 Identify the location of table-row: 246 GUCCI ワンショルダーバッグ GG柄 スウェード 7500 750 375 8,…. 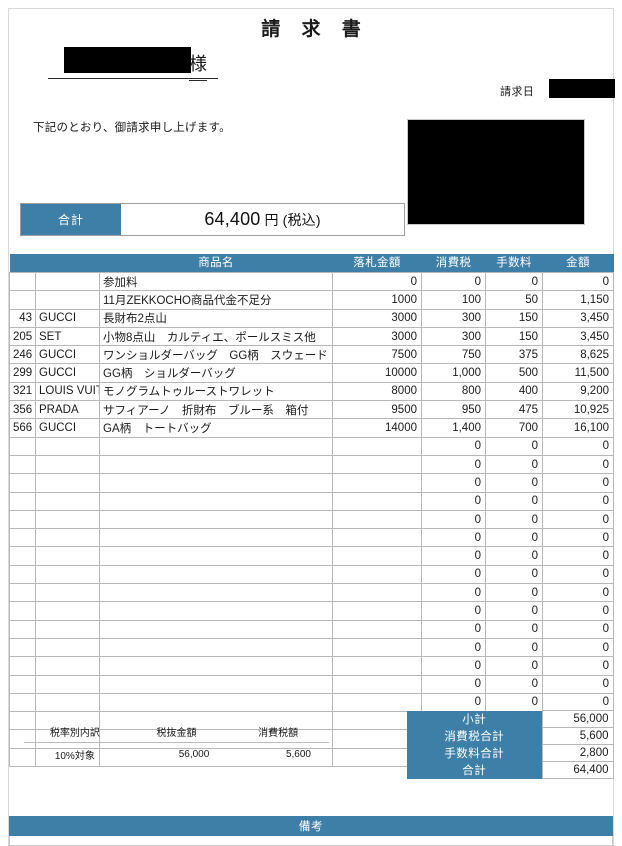
(311, 355).